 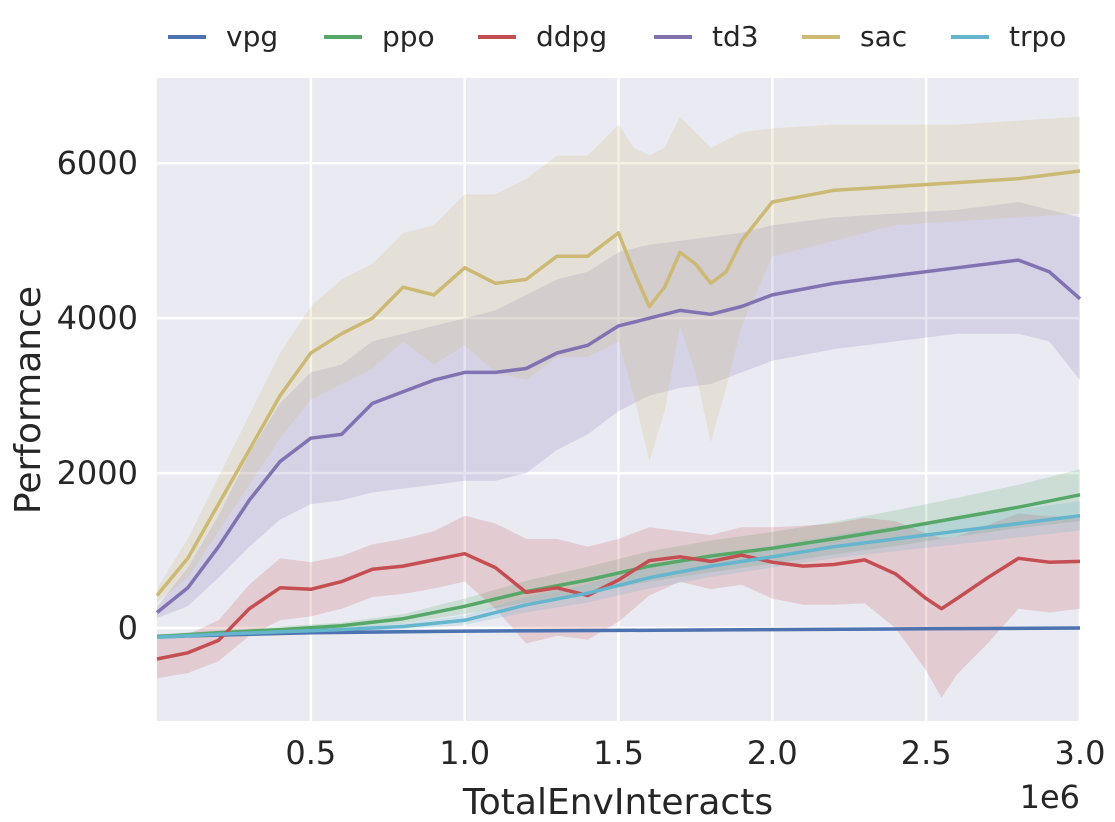 I want to click on x-tick-label: 2.5, so click(x=926, y=753).